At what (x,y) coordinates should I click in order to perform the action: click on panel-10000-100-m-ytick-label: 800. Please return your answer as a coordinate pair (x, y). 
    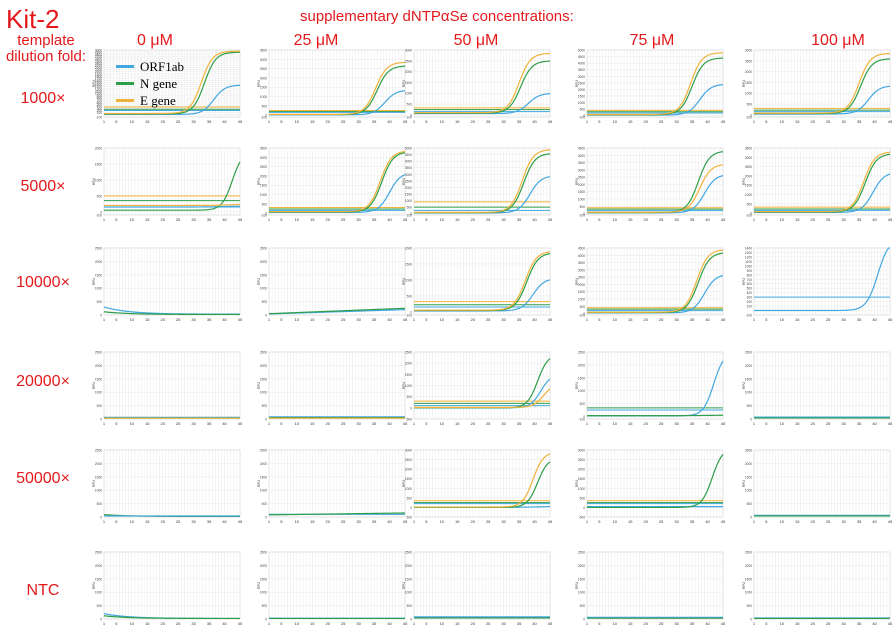
    Looking at the image, I should click on (750, 275).